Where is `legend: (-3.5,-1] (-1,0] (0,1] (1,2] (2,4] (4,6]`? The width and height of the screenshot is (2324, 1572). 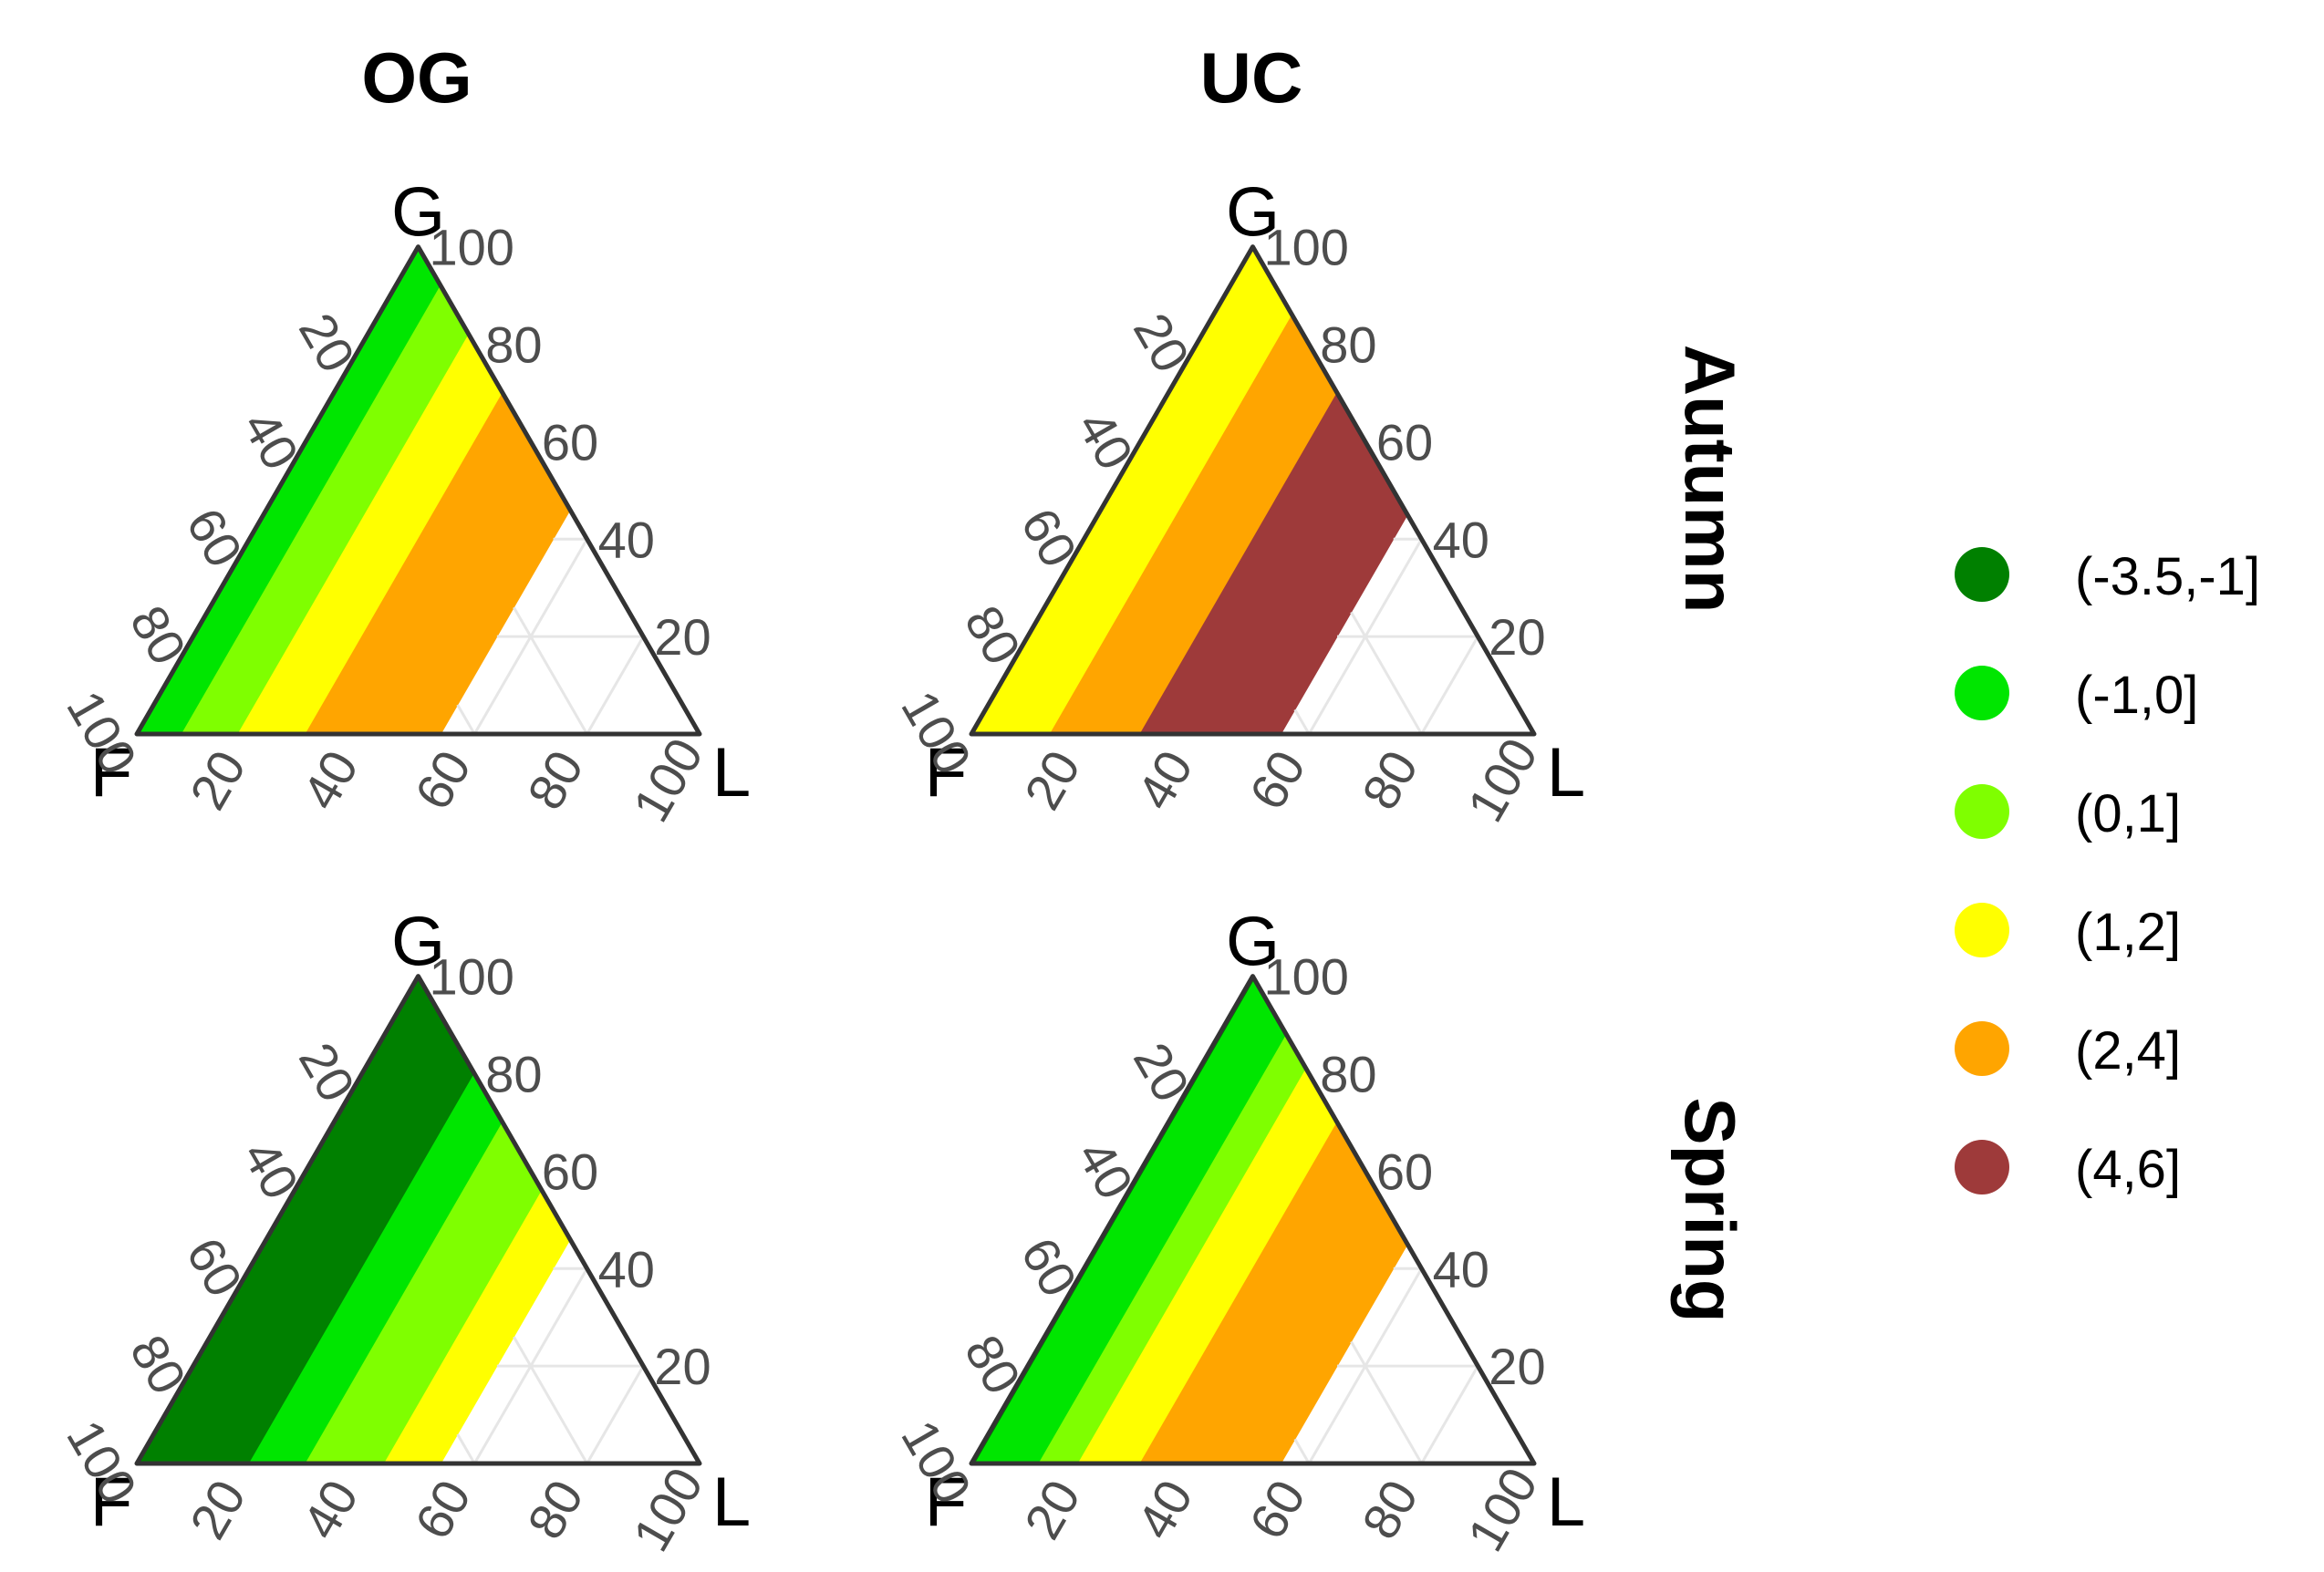 legend: (-3.5,-1] (-1,0] (0,1] (1,2] (2,4] (4,6] is located at coordinates (2107, 873).